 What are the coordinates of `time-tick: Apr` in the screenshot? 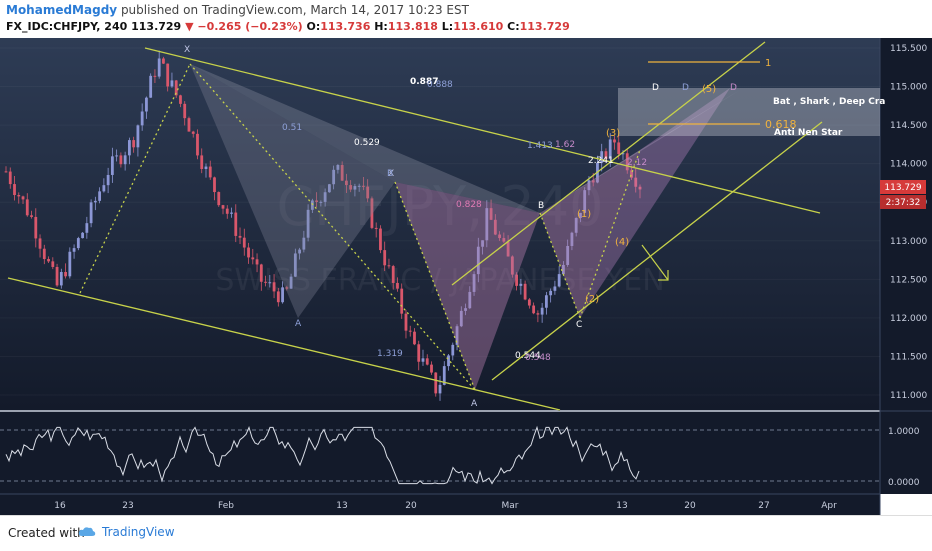 It's located at (829, 506).